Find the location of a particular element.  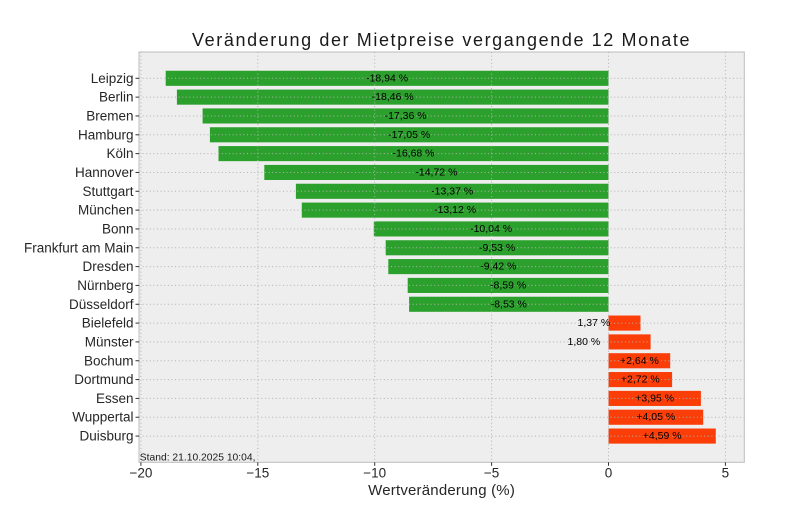

svg-text: 1,80 % is located at coordinates (583, 342).